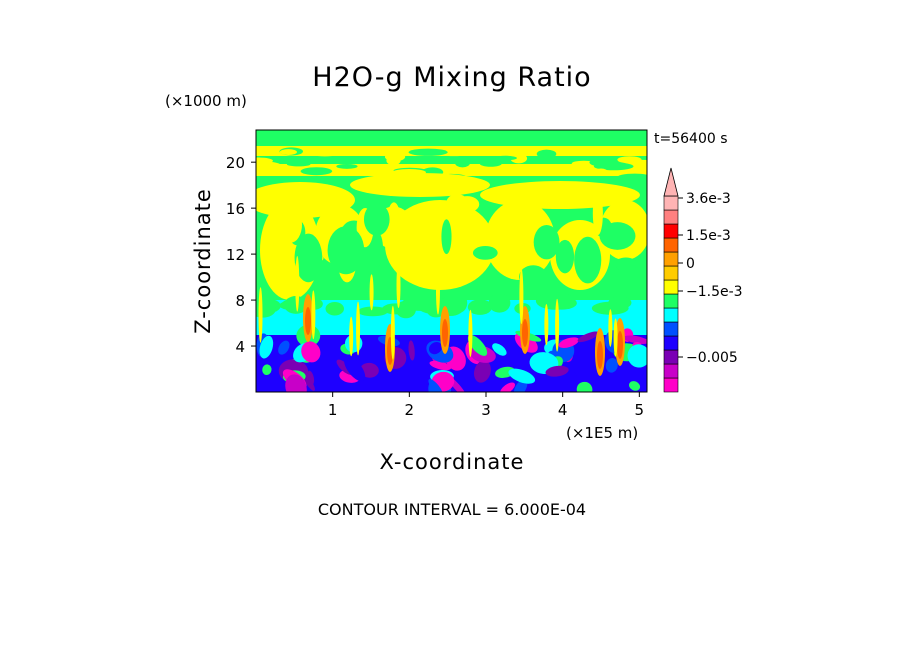 This screenshot has height=654, width=904. Describe the element at coordinates (235, 255) in the screenshot. I see `y-tick-label: 12` at that location.